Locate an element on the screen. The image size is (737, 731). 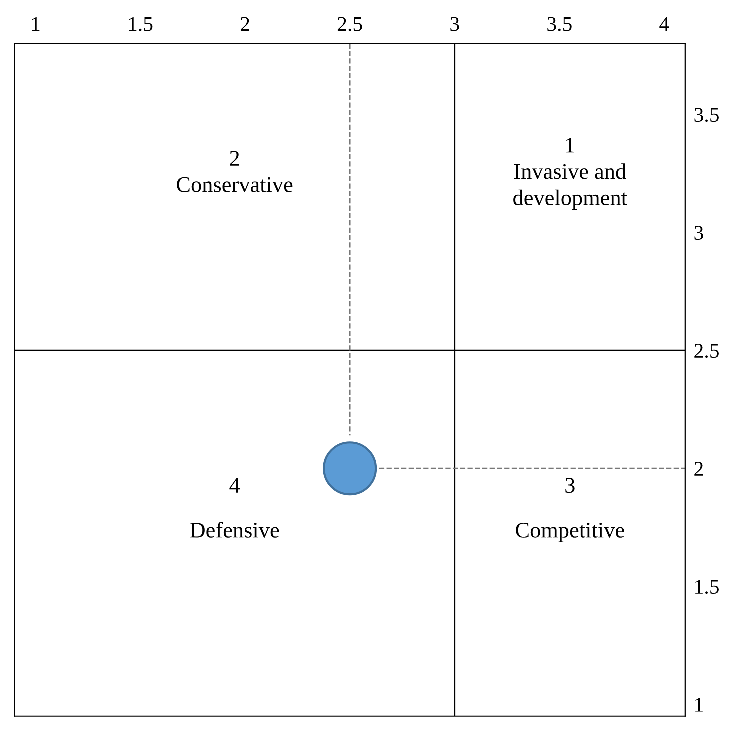
y-tick-label: 1.5 is located at coordinates (707, 587).